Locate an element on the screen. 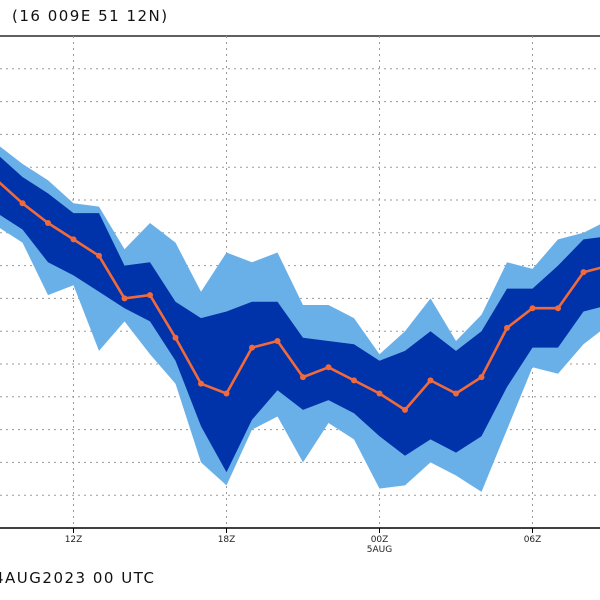 This screenshot has height=600, width=600. location-label: (16 009E 51 12N) is located at coordinates (90, 16).